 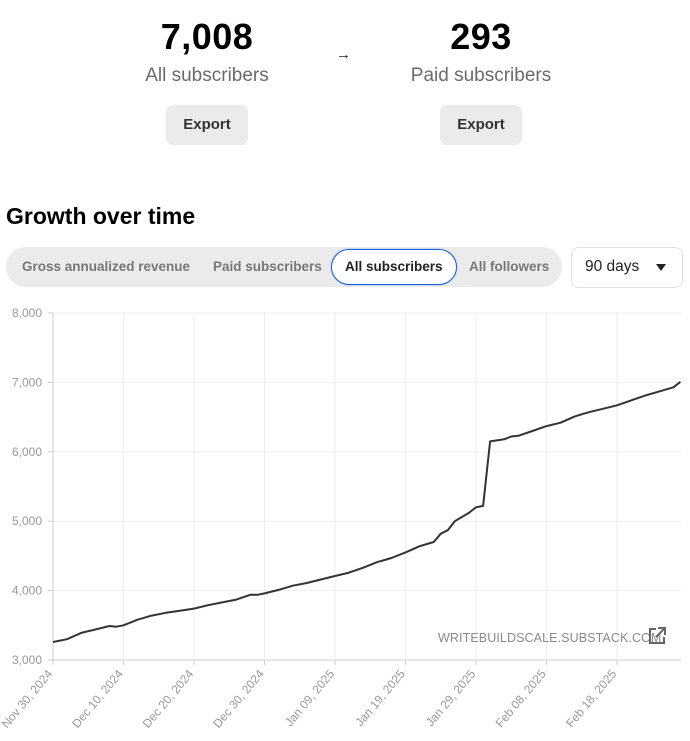 What do you see at coordinates (550, 638) in the screenshot?
I see `publication-url: WRITEBUILDSCALE.SUBSTACK.COM` at bounding box center [550, 638].